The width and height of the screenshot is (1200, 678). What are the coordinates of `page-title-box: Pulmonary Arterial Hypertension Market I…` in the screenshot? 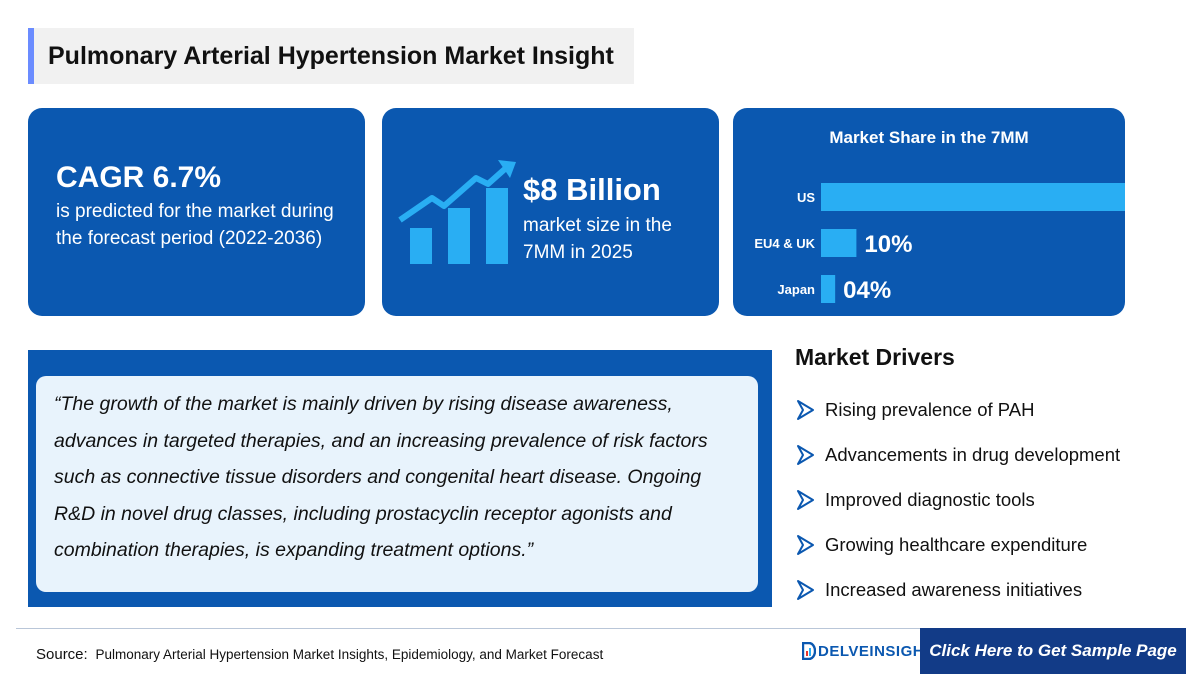 It's located at (331, 56).